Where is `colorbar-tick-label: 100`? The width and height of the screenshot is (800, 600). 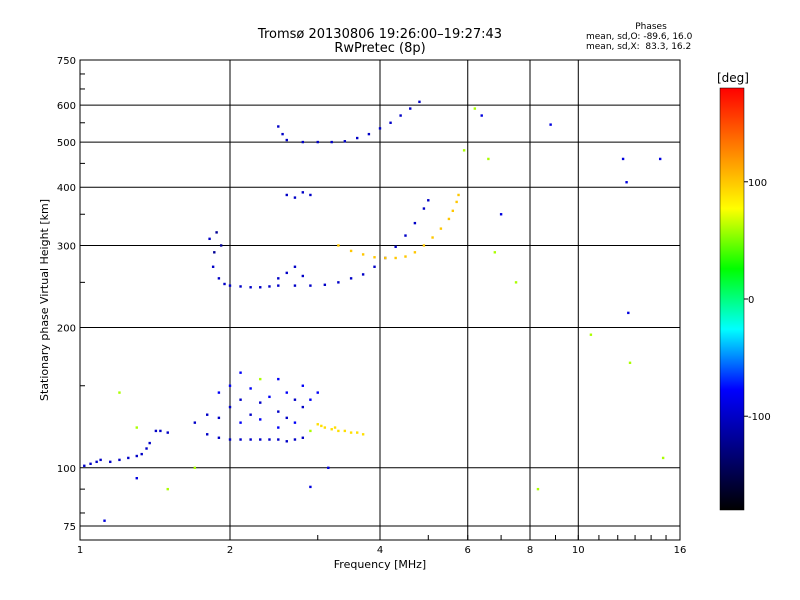 colorbar-tick-label: 100 is located at coordinates (757, 183).